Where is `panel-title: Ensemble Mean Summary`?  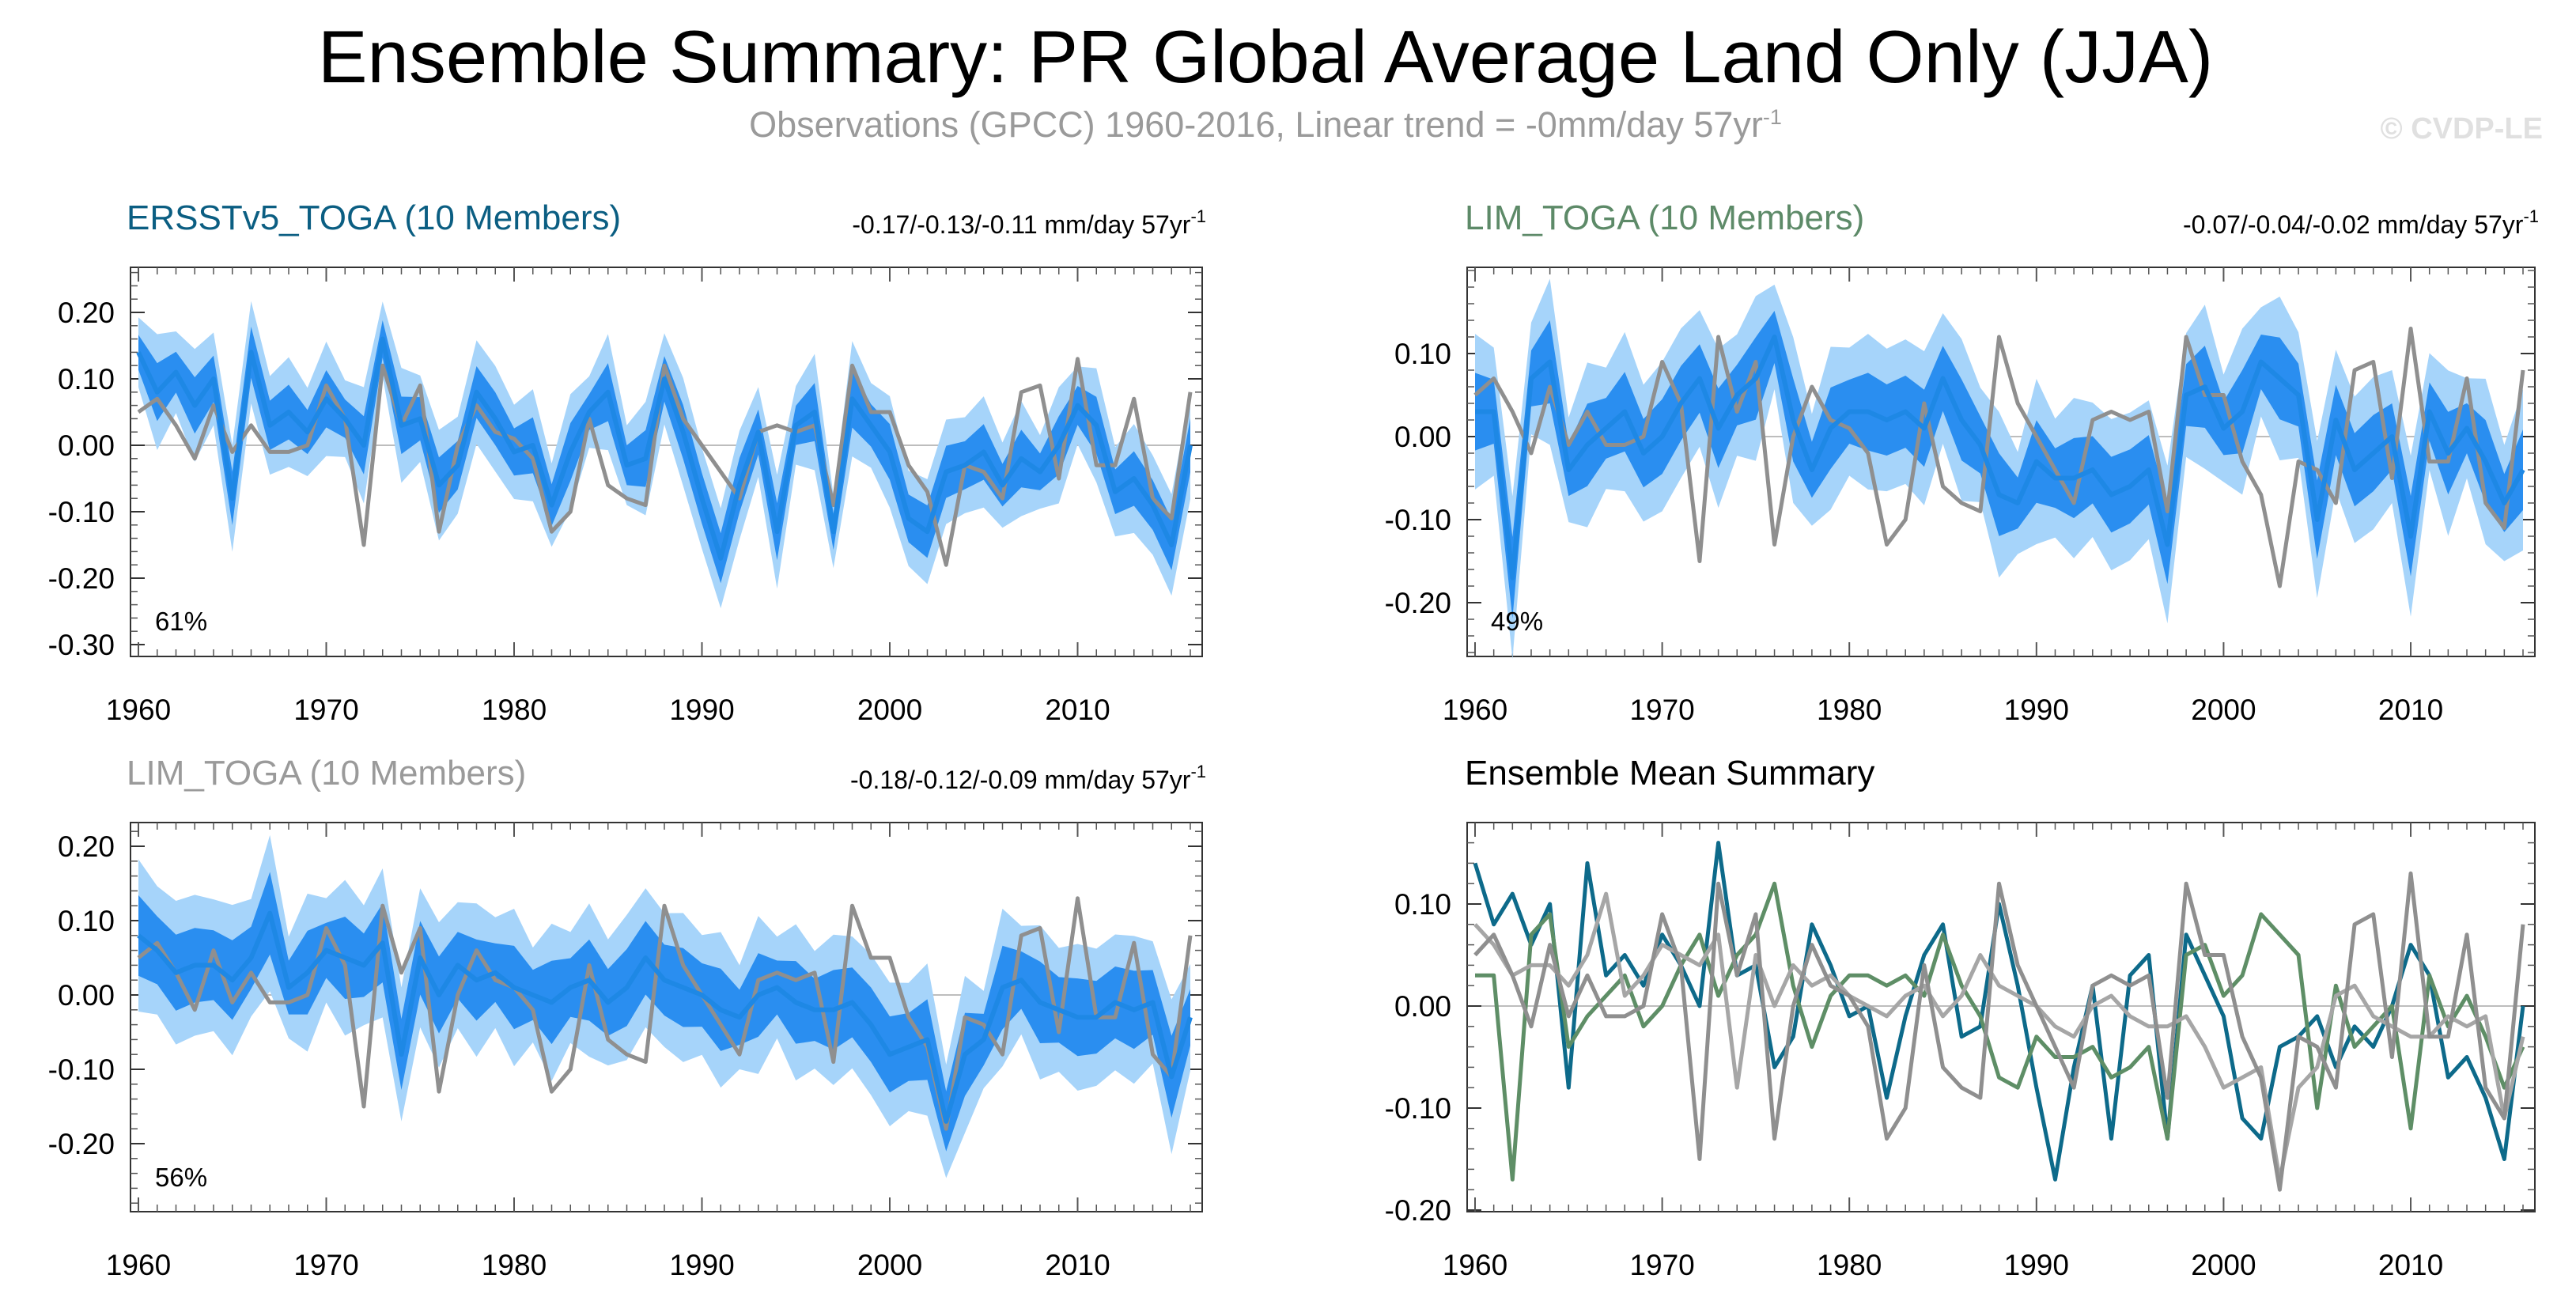
panel-title: Ensemble Mean Summary is located at coordinates (1669, 773).